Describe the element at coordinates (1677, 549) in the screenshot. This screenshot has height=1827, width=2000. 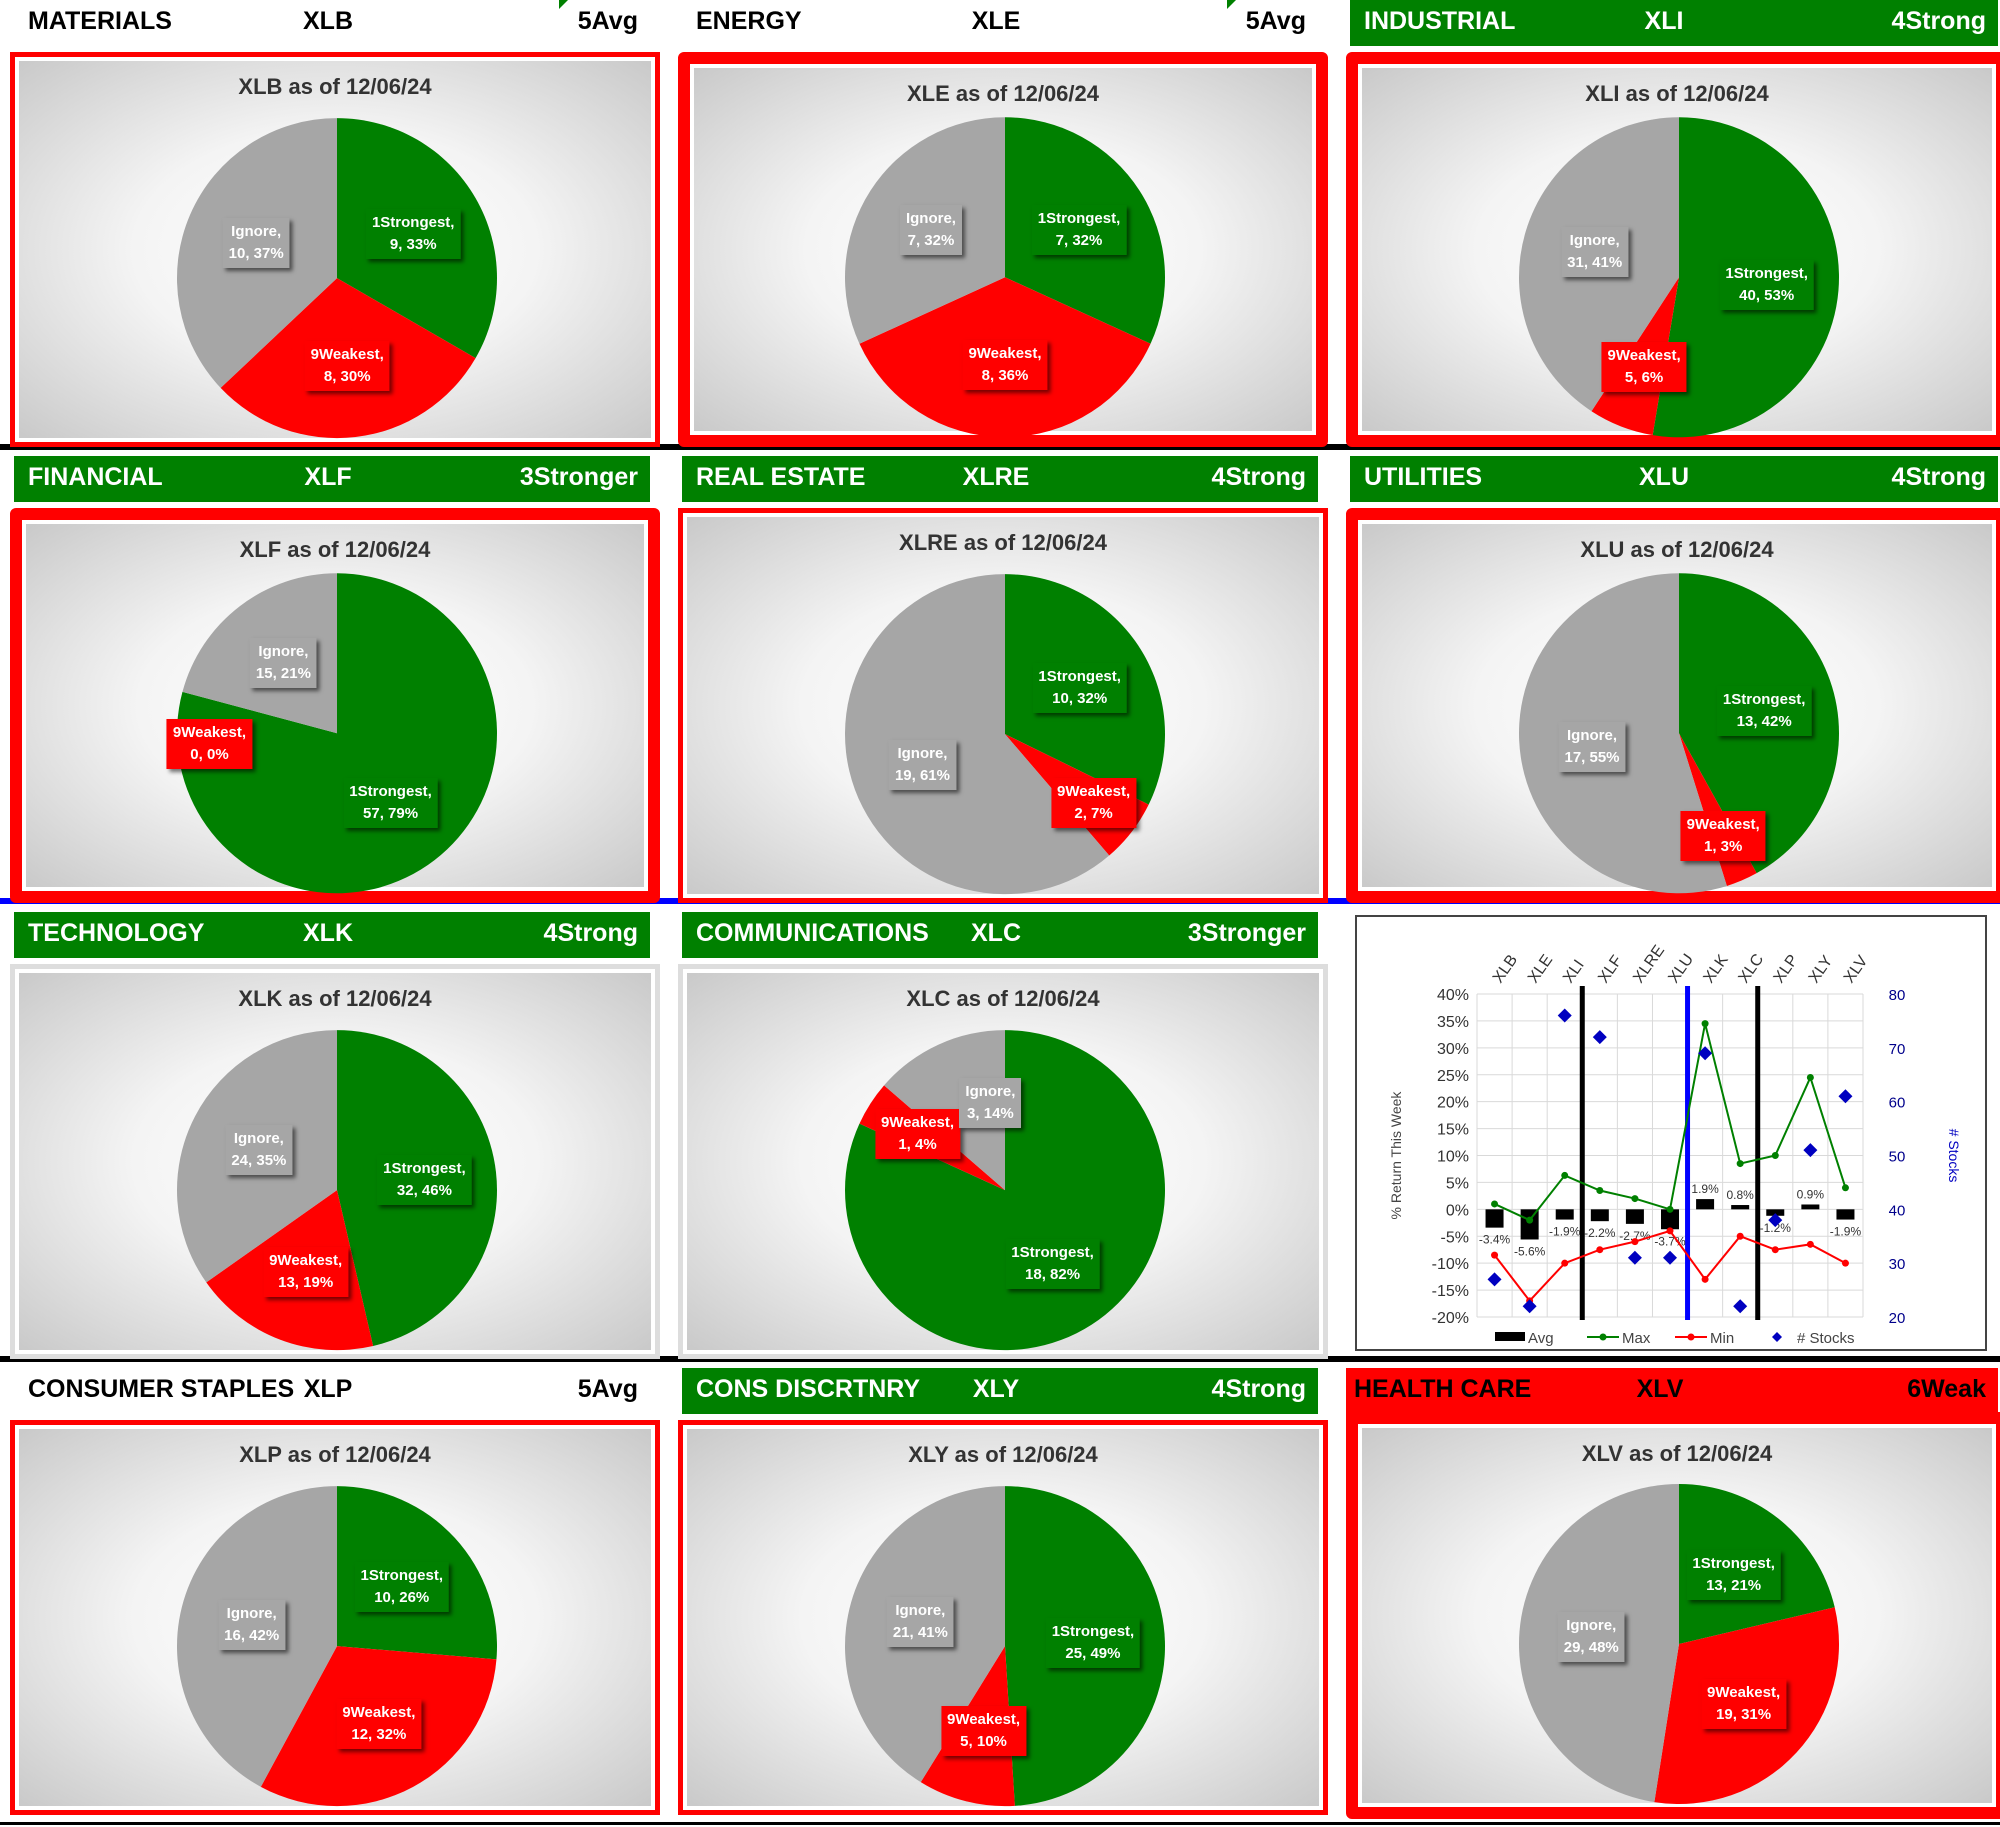
I see `pie-title: XLU as of 12/06/24` at that location.